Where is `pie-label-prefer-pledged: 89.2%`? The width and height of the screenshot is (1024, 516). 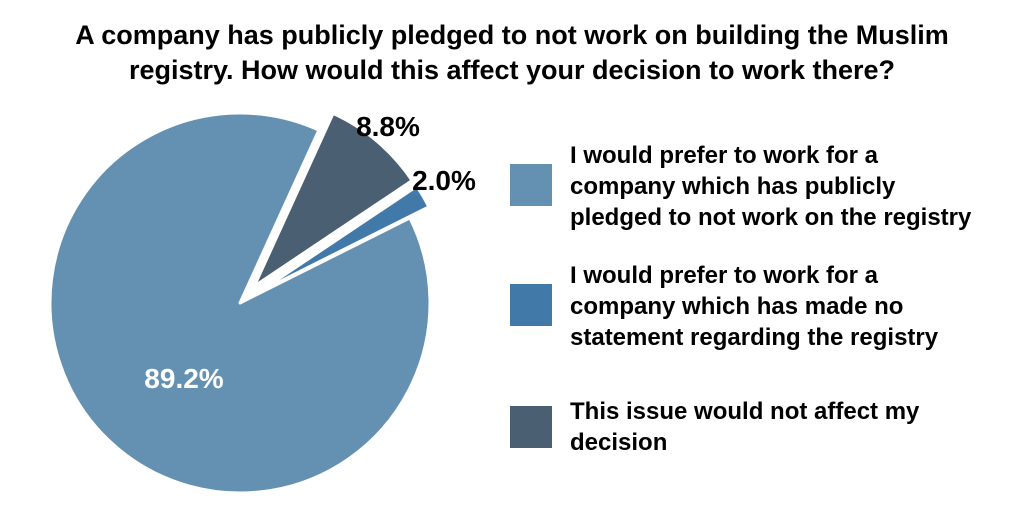 pie-label-prefer-pledged: 89.2% is located at coordinates (183, 378).